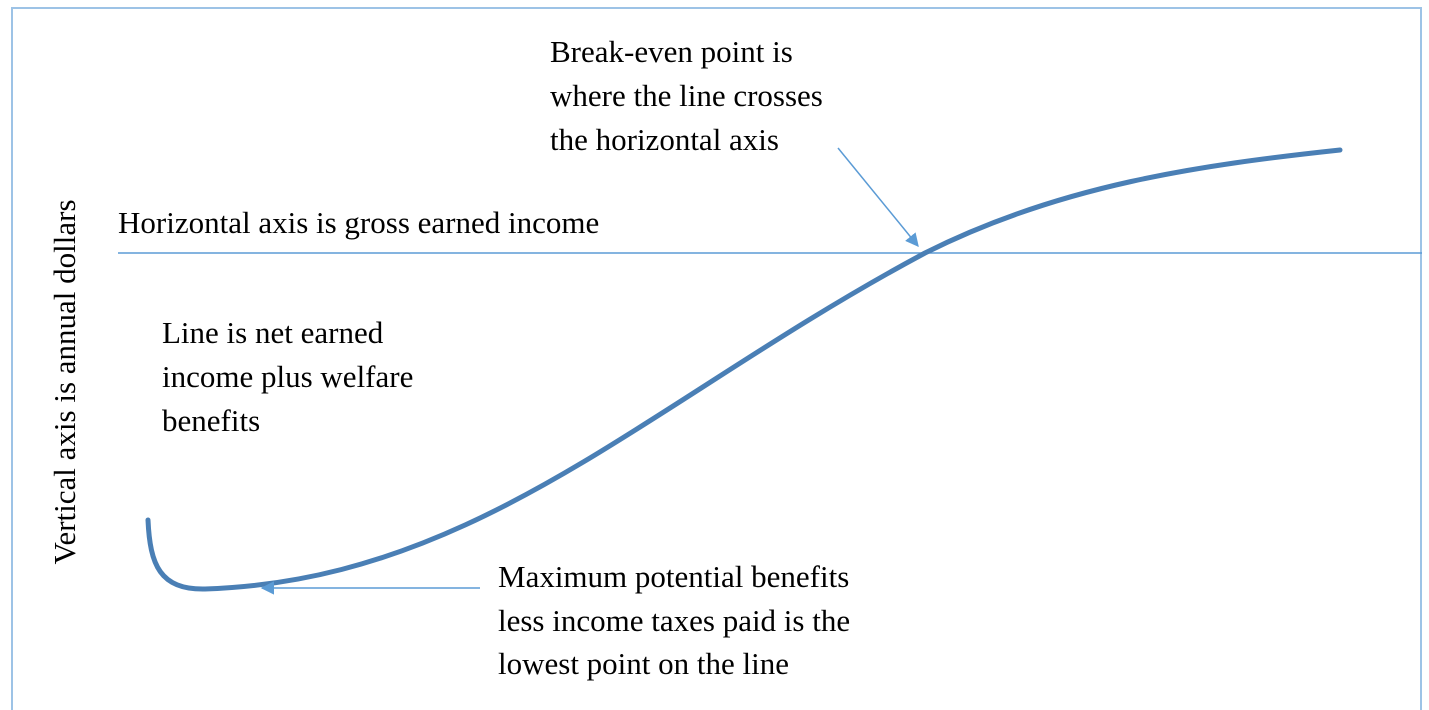 Image resolution: width=1429 pixels, height=710 pixels. I want to click on lowest-note: less income taxes paid is the, so click(674, 620).